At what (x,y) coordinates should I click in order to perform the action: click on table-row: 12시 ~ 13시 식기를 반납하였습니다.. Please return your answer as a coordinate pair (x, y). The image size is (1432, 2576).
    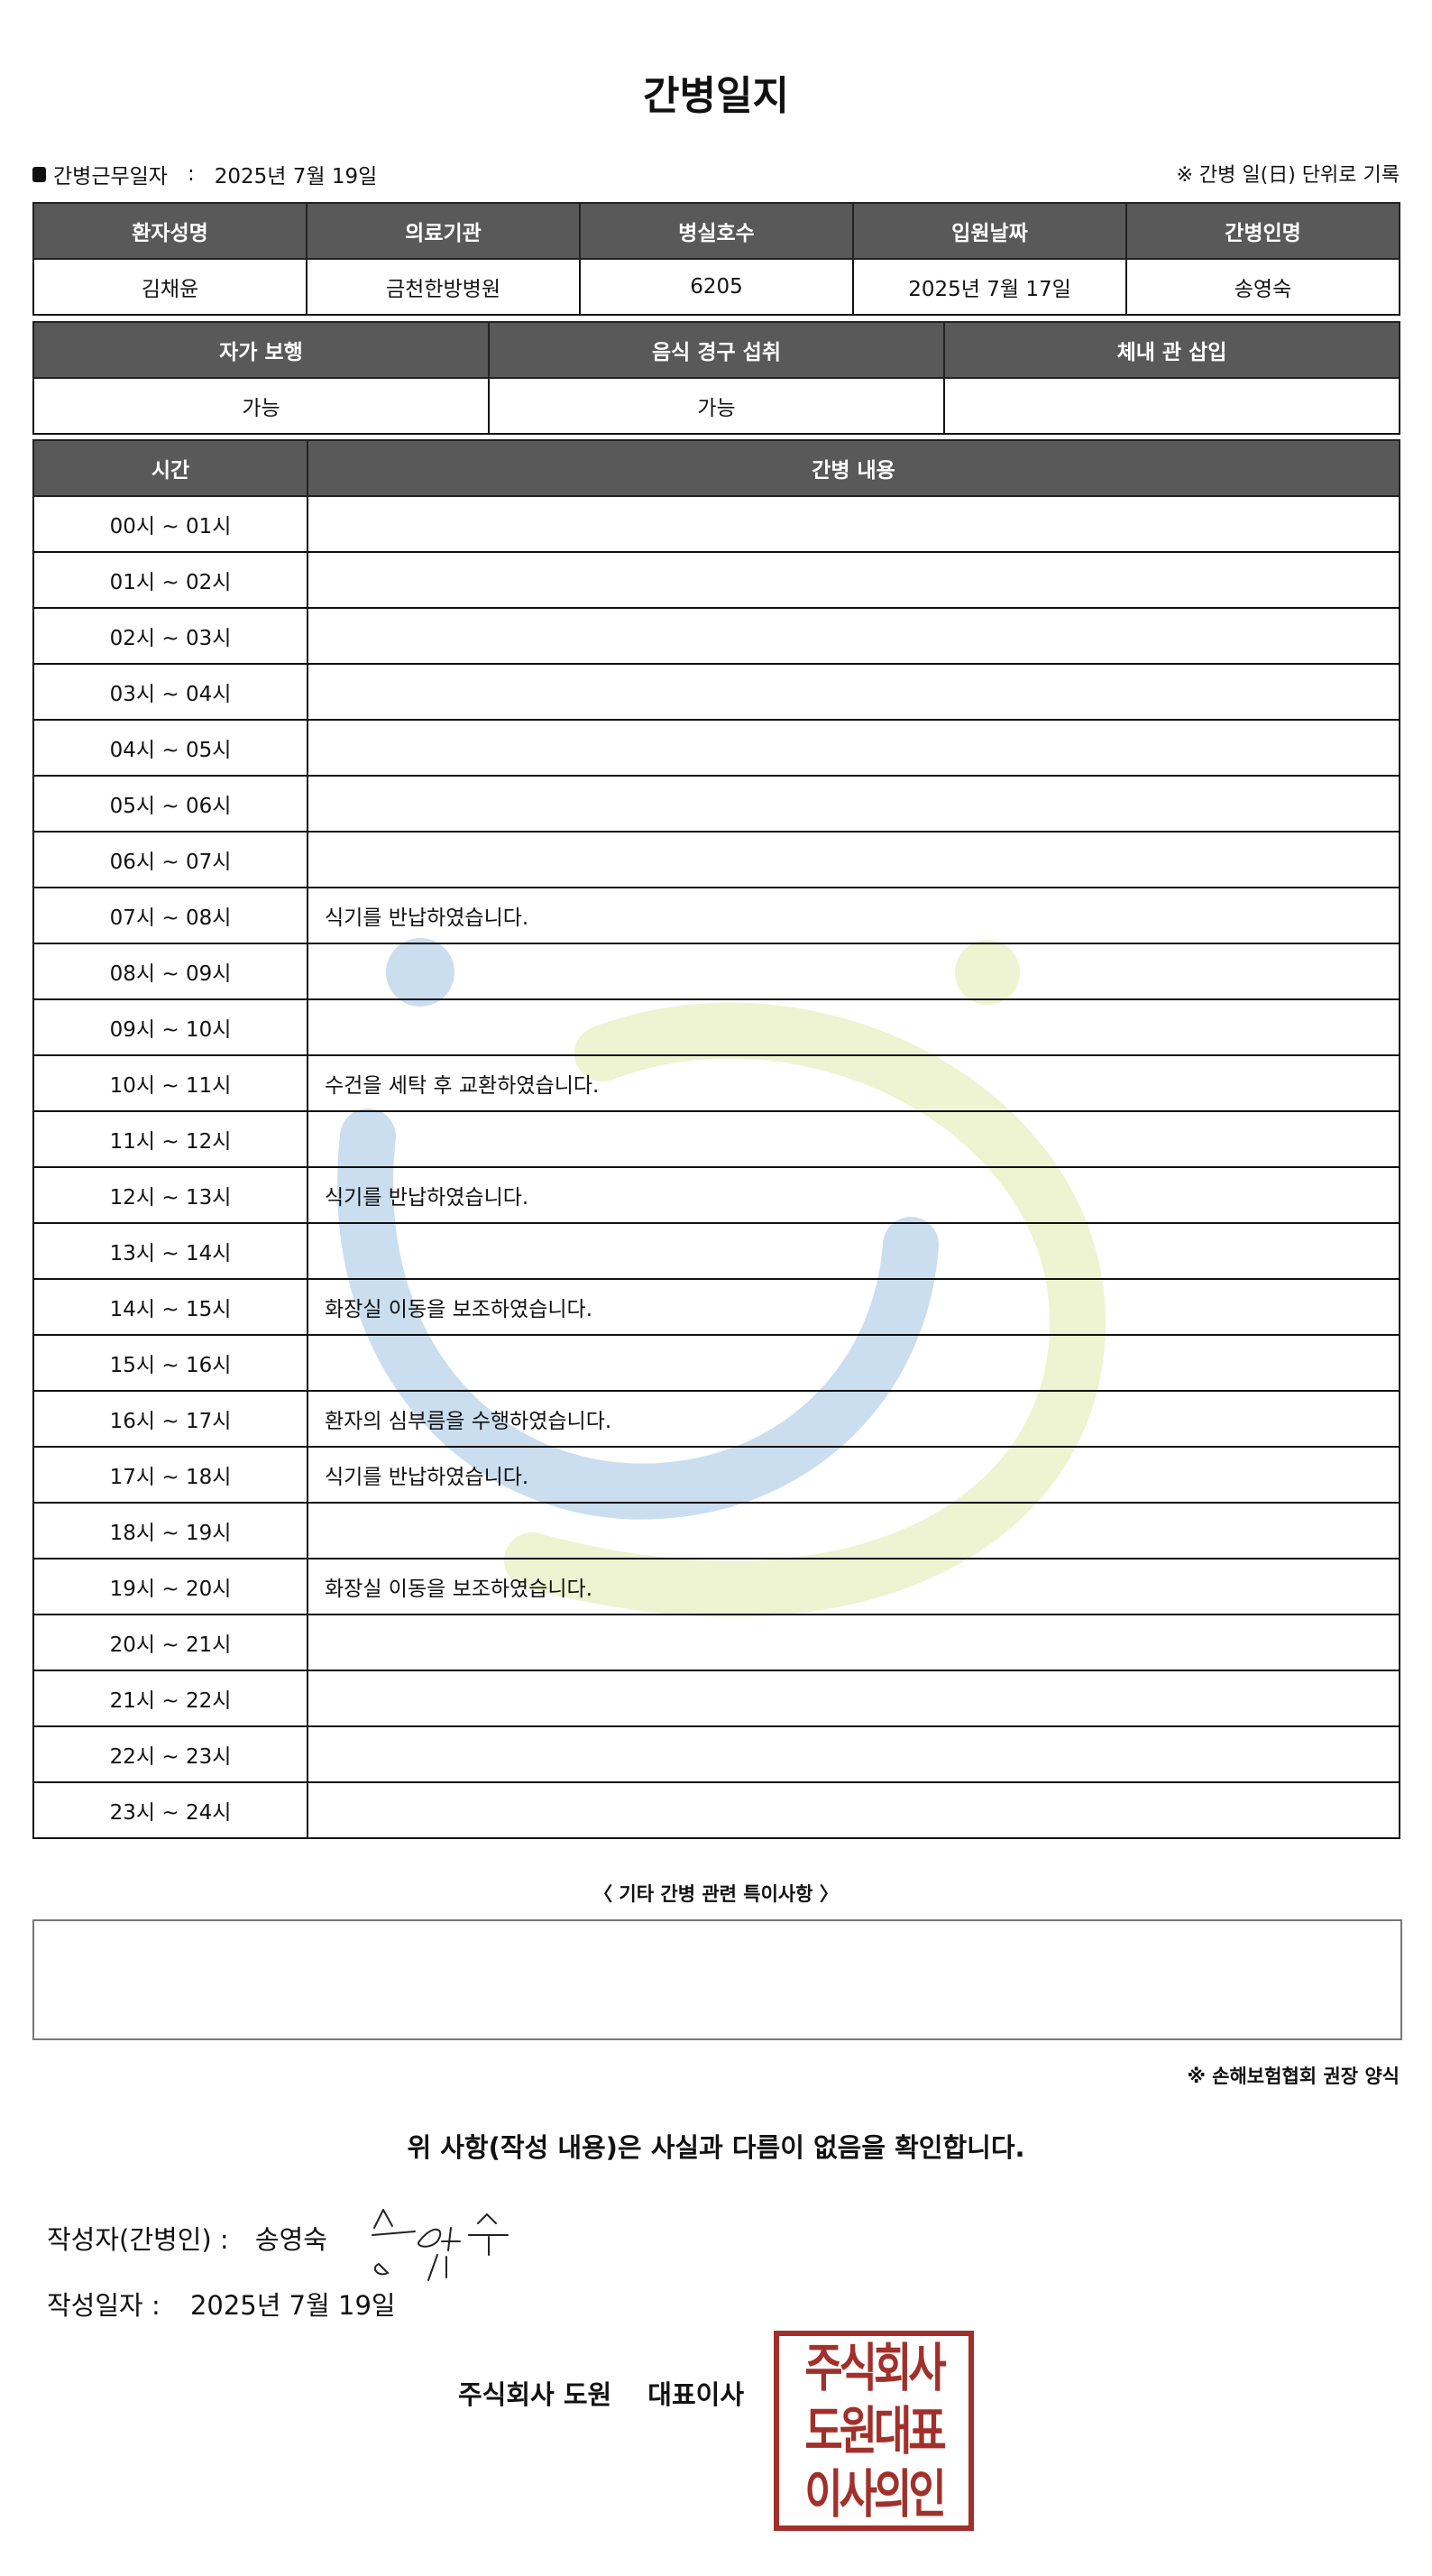
    Looking at the image, I should click on (716, 1195).